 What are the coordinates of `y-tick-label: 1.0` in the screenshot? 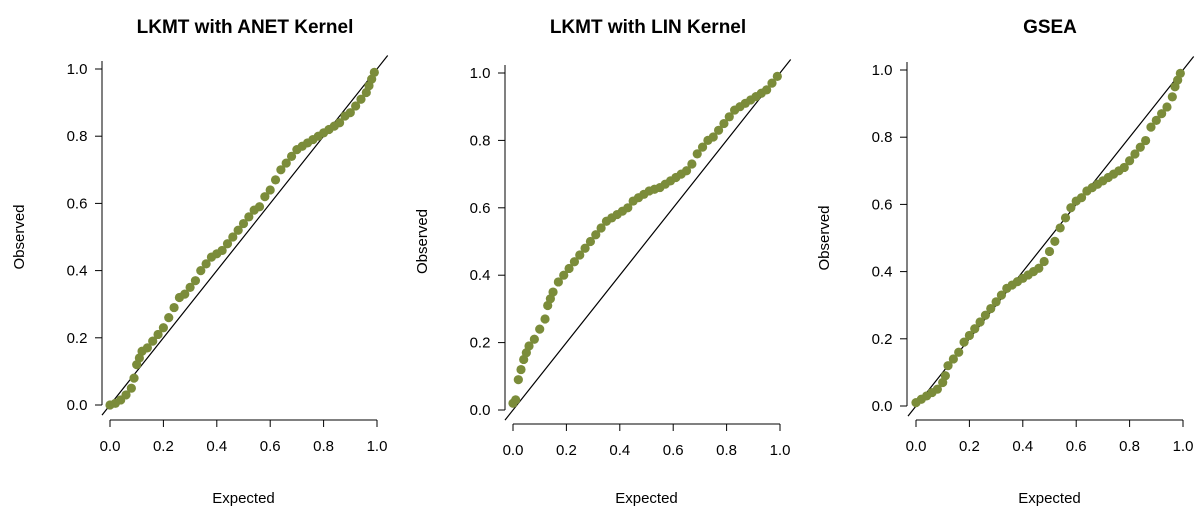 It's located at (480, 73).